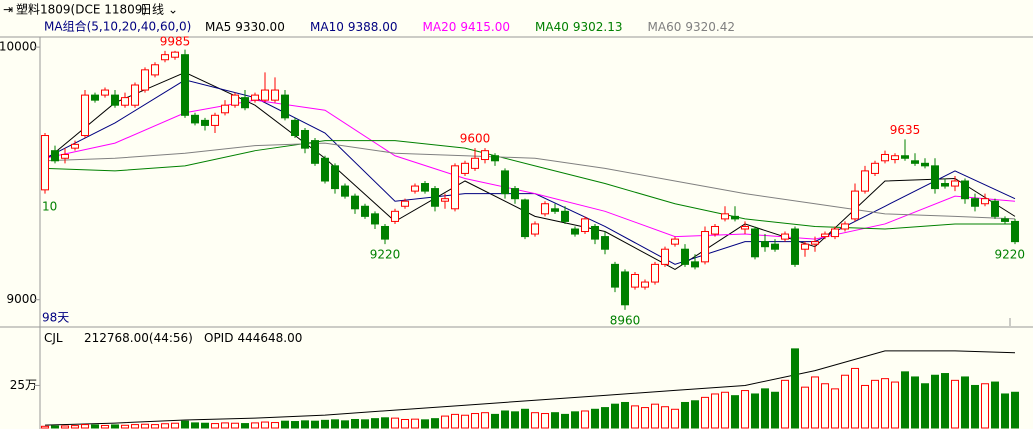 This screenshot has height=429, width=1033. What do you see at coordinates (373, 27) in the screenshot?
I see `ma-legend-part: 9388.00` at bounding box center [373, 27].